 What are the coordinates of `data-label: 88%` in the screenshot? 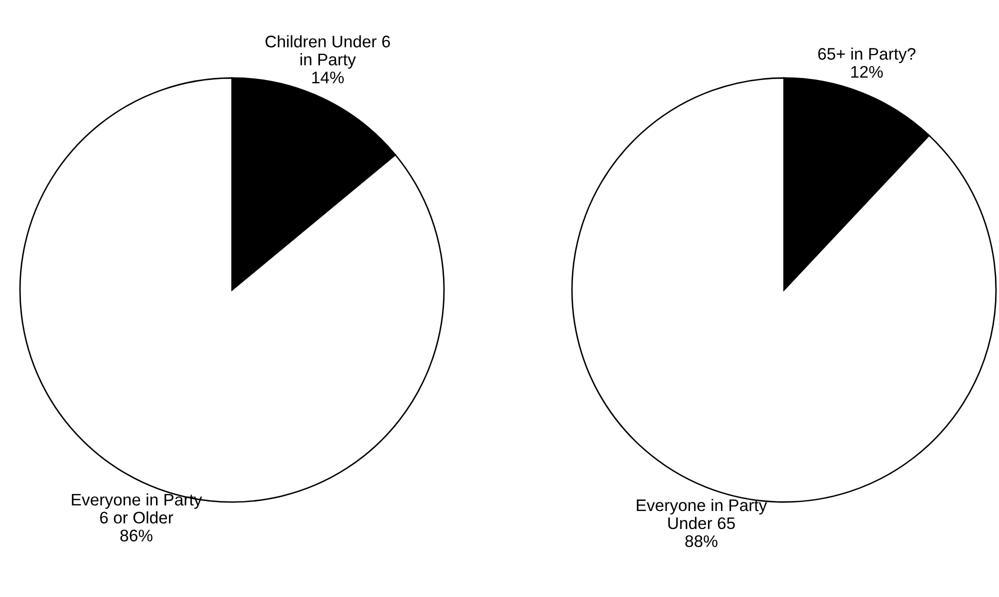 It's located at (701, 541).